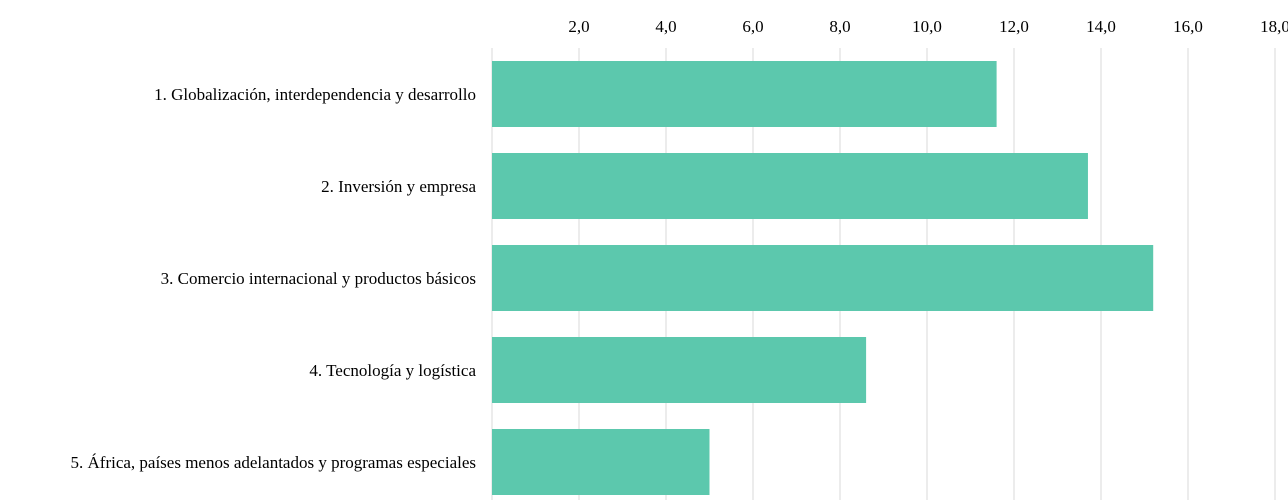  I want to click on x-tick-label: 16,0, so click(1188, 26).